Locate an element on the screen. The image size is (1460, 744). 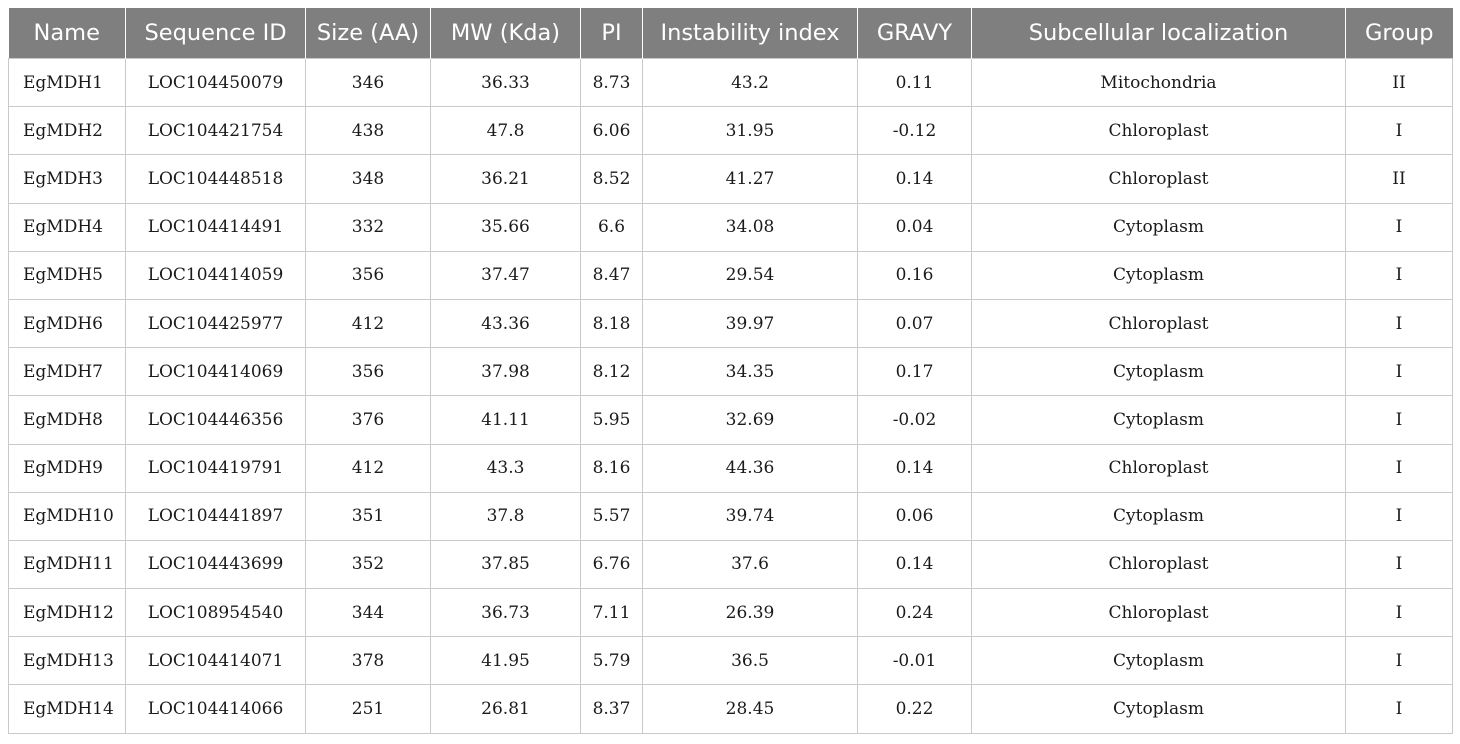
cell-gravy: 0.06 is located at coordinates (914, 516).